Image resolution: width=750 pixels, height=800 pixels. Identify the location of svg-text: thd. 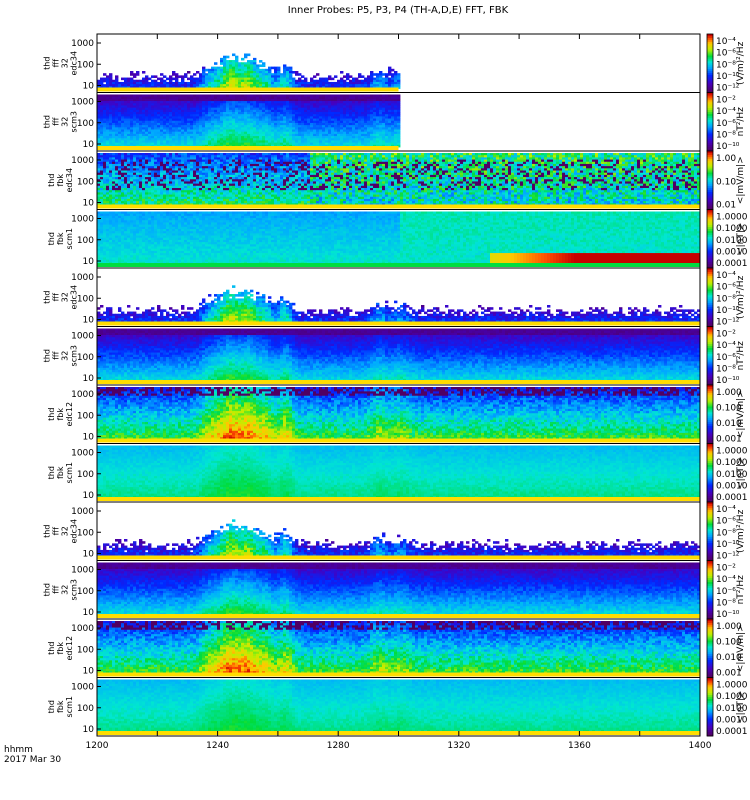
(47, 121).